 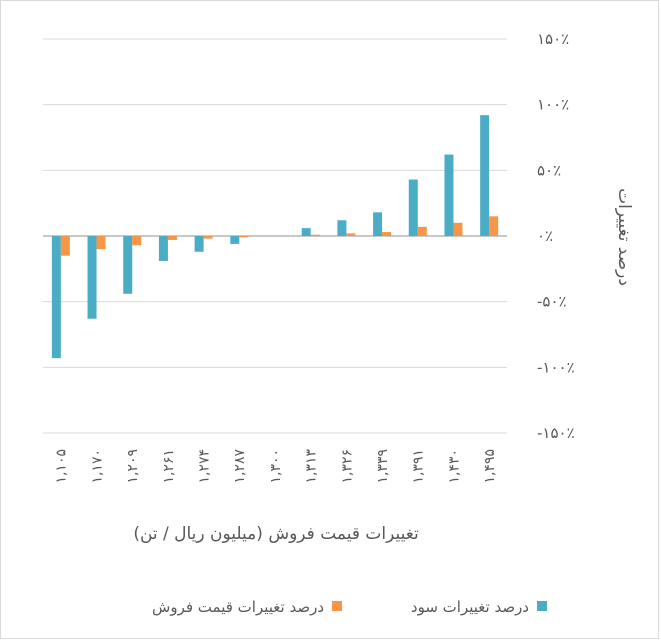 What do you see at coordinates (454, 466) in the screenshot?
I see `x-tick-label: ۱,۴۳۰` at bounding box center [454, 466].